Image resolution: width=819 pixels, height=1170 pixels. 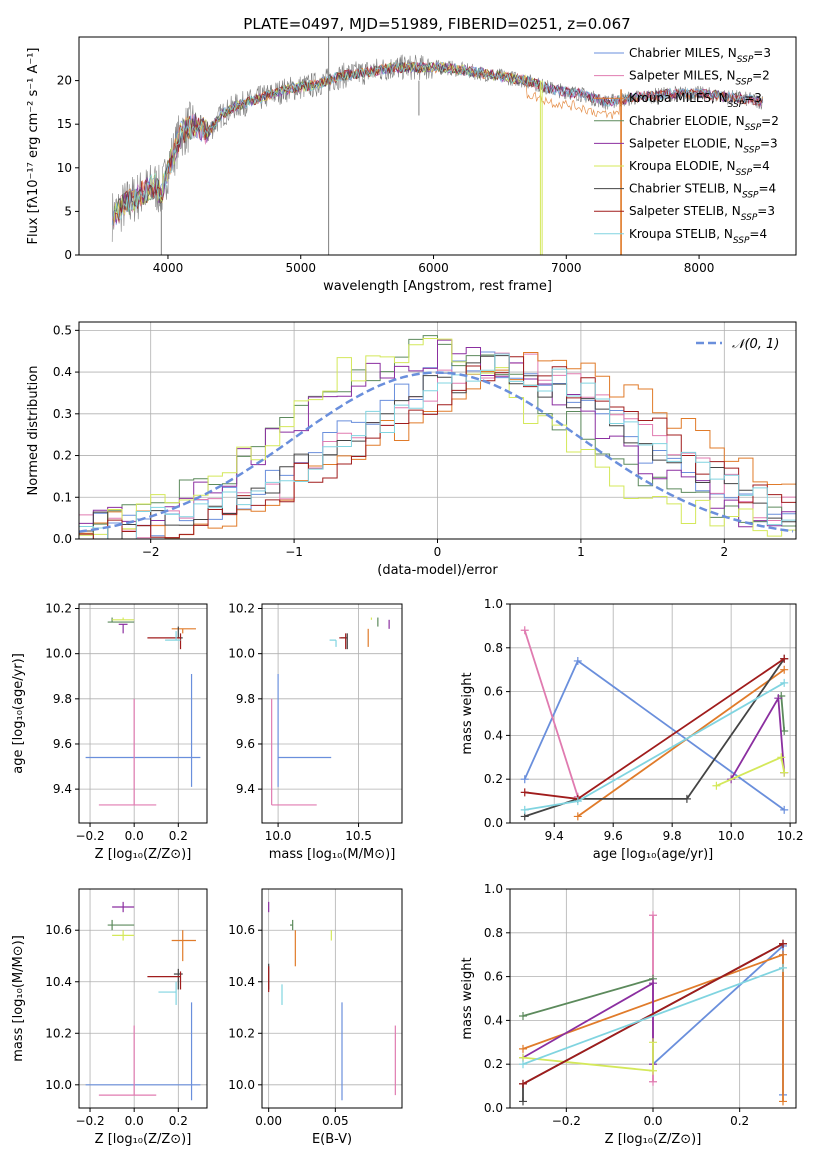 What do you see at coordinates (672, 836) in the screenshot?
I see `x-tick-label: 9.8` at bounding box center [672, 836].